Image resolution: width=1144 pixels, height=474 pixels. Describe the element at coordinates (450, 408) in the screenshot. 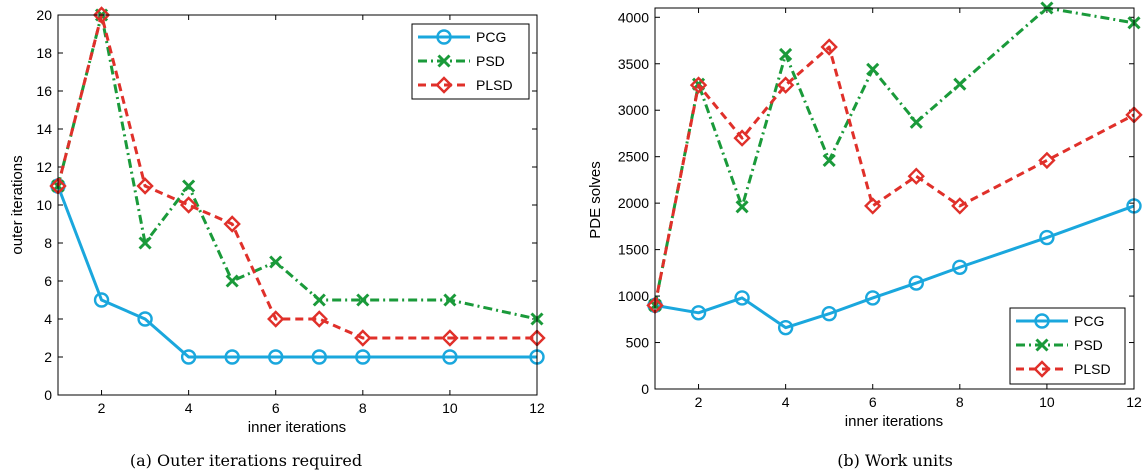

I see `x-tick-label: 10` at that location.